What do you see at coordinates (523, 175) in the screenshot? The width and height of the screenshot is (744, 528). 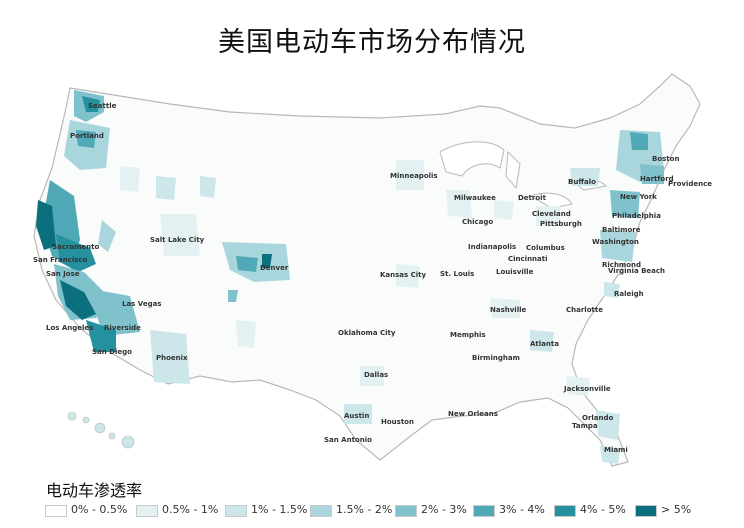 I see `great-lakes` at bounding box center [523, 175].